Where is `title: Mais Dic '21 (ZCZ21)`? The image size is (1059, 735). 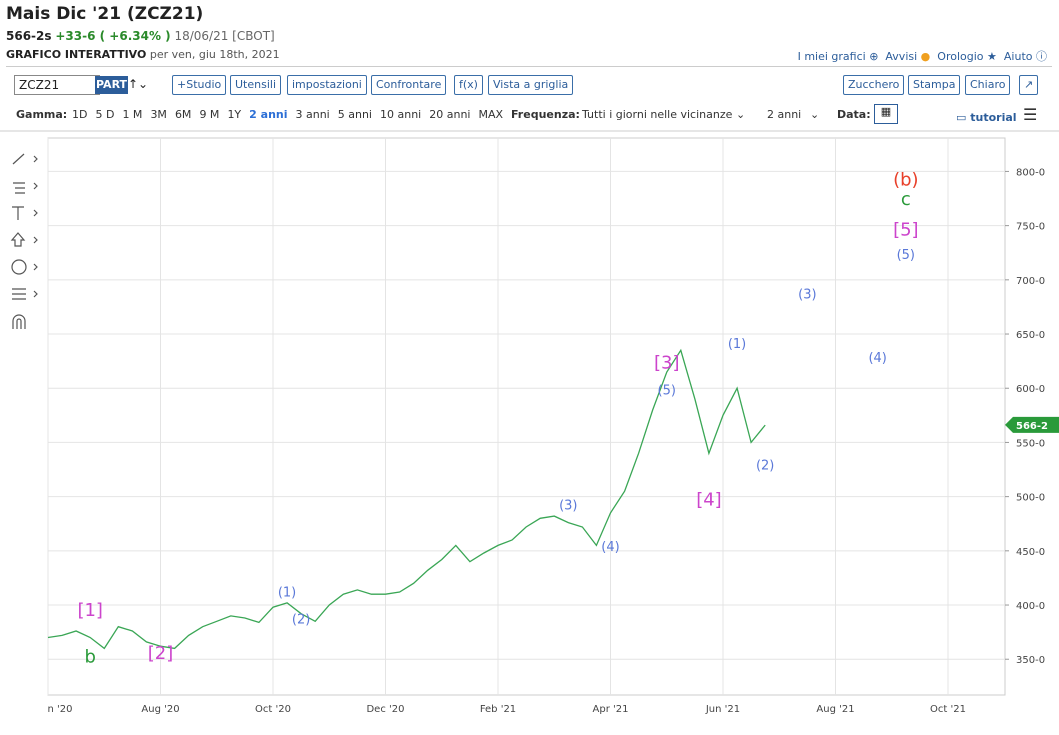
title: Mais Dic '21 (ZCZ21) is located at coordinates (105, 14).